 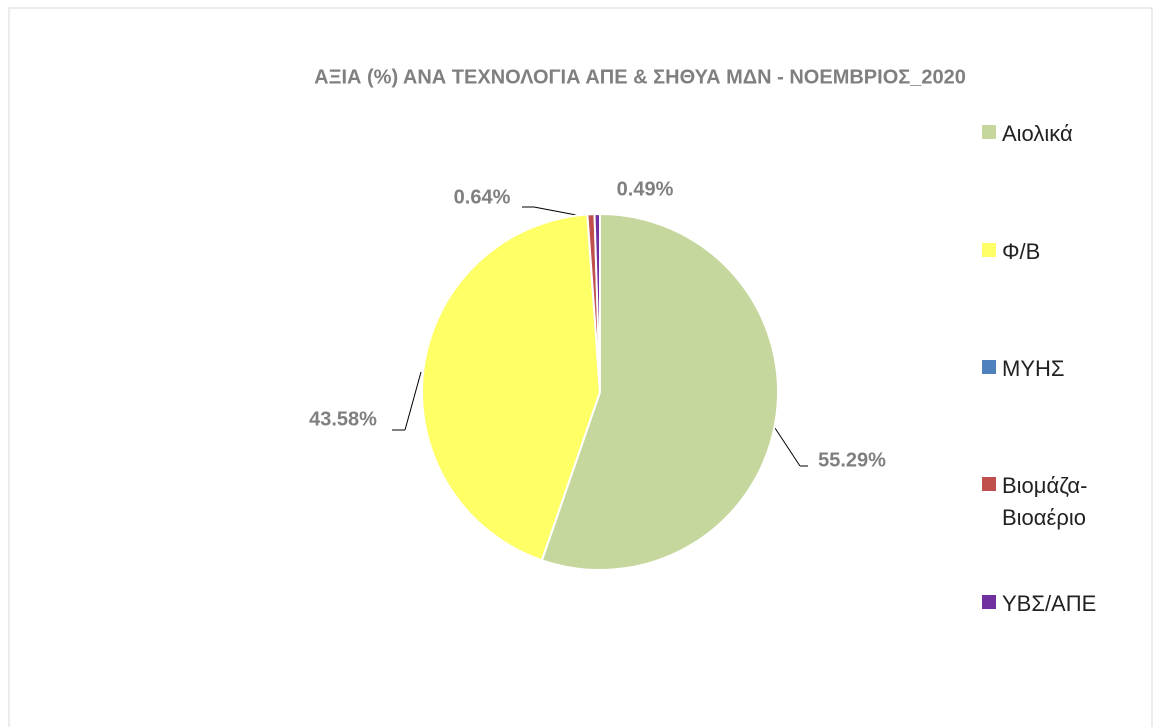 I want to click on legend-item: Βιομάζα-Βιοαέριο, so click(x=1067, y=502).